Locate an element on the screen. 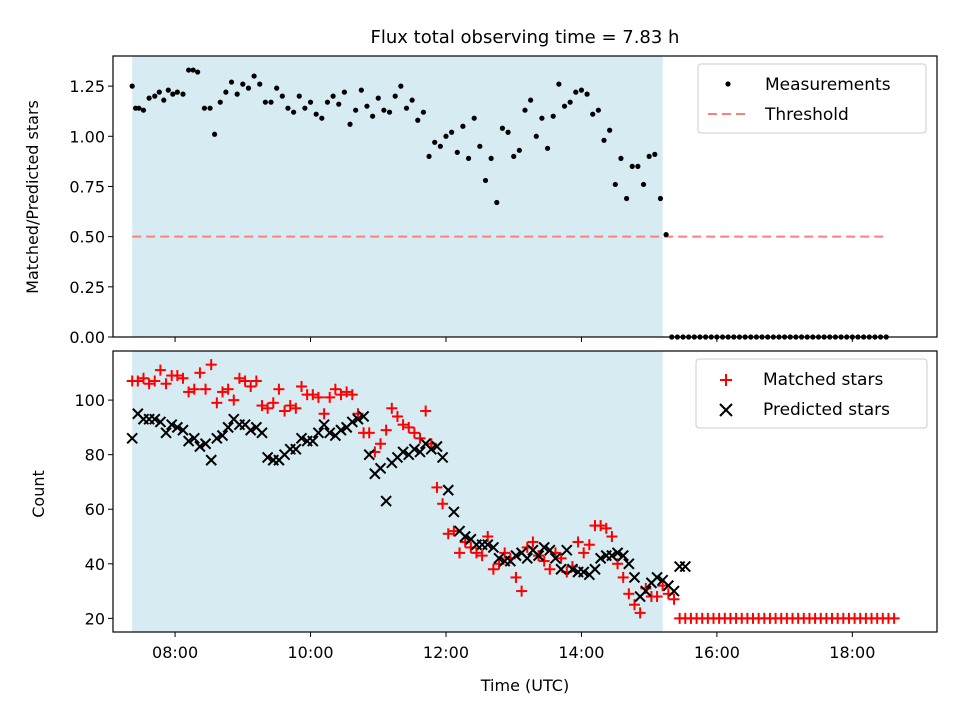  x-tick-label: 14:00 is located at coordinates (581, 652).